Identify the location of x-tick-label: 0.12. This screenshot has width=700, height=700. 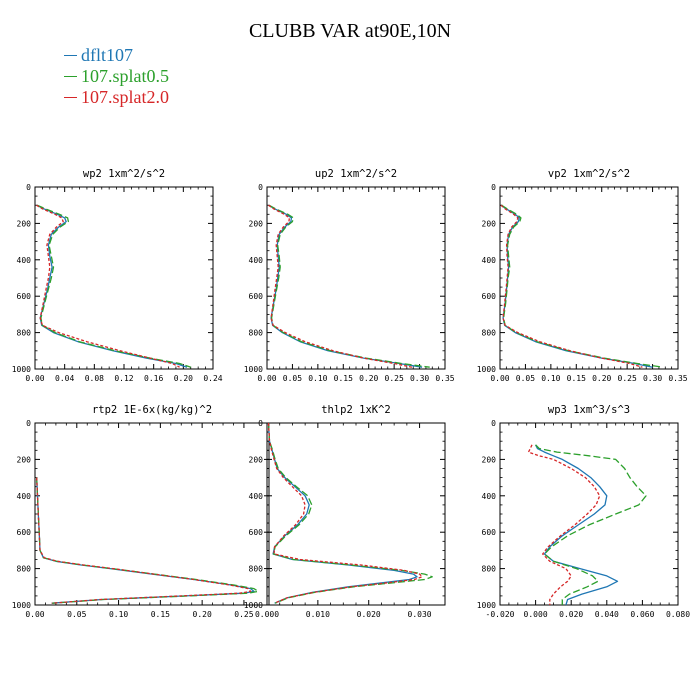
(123, 378).